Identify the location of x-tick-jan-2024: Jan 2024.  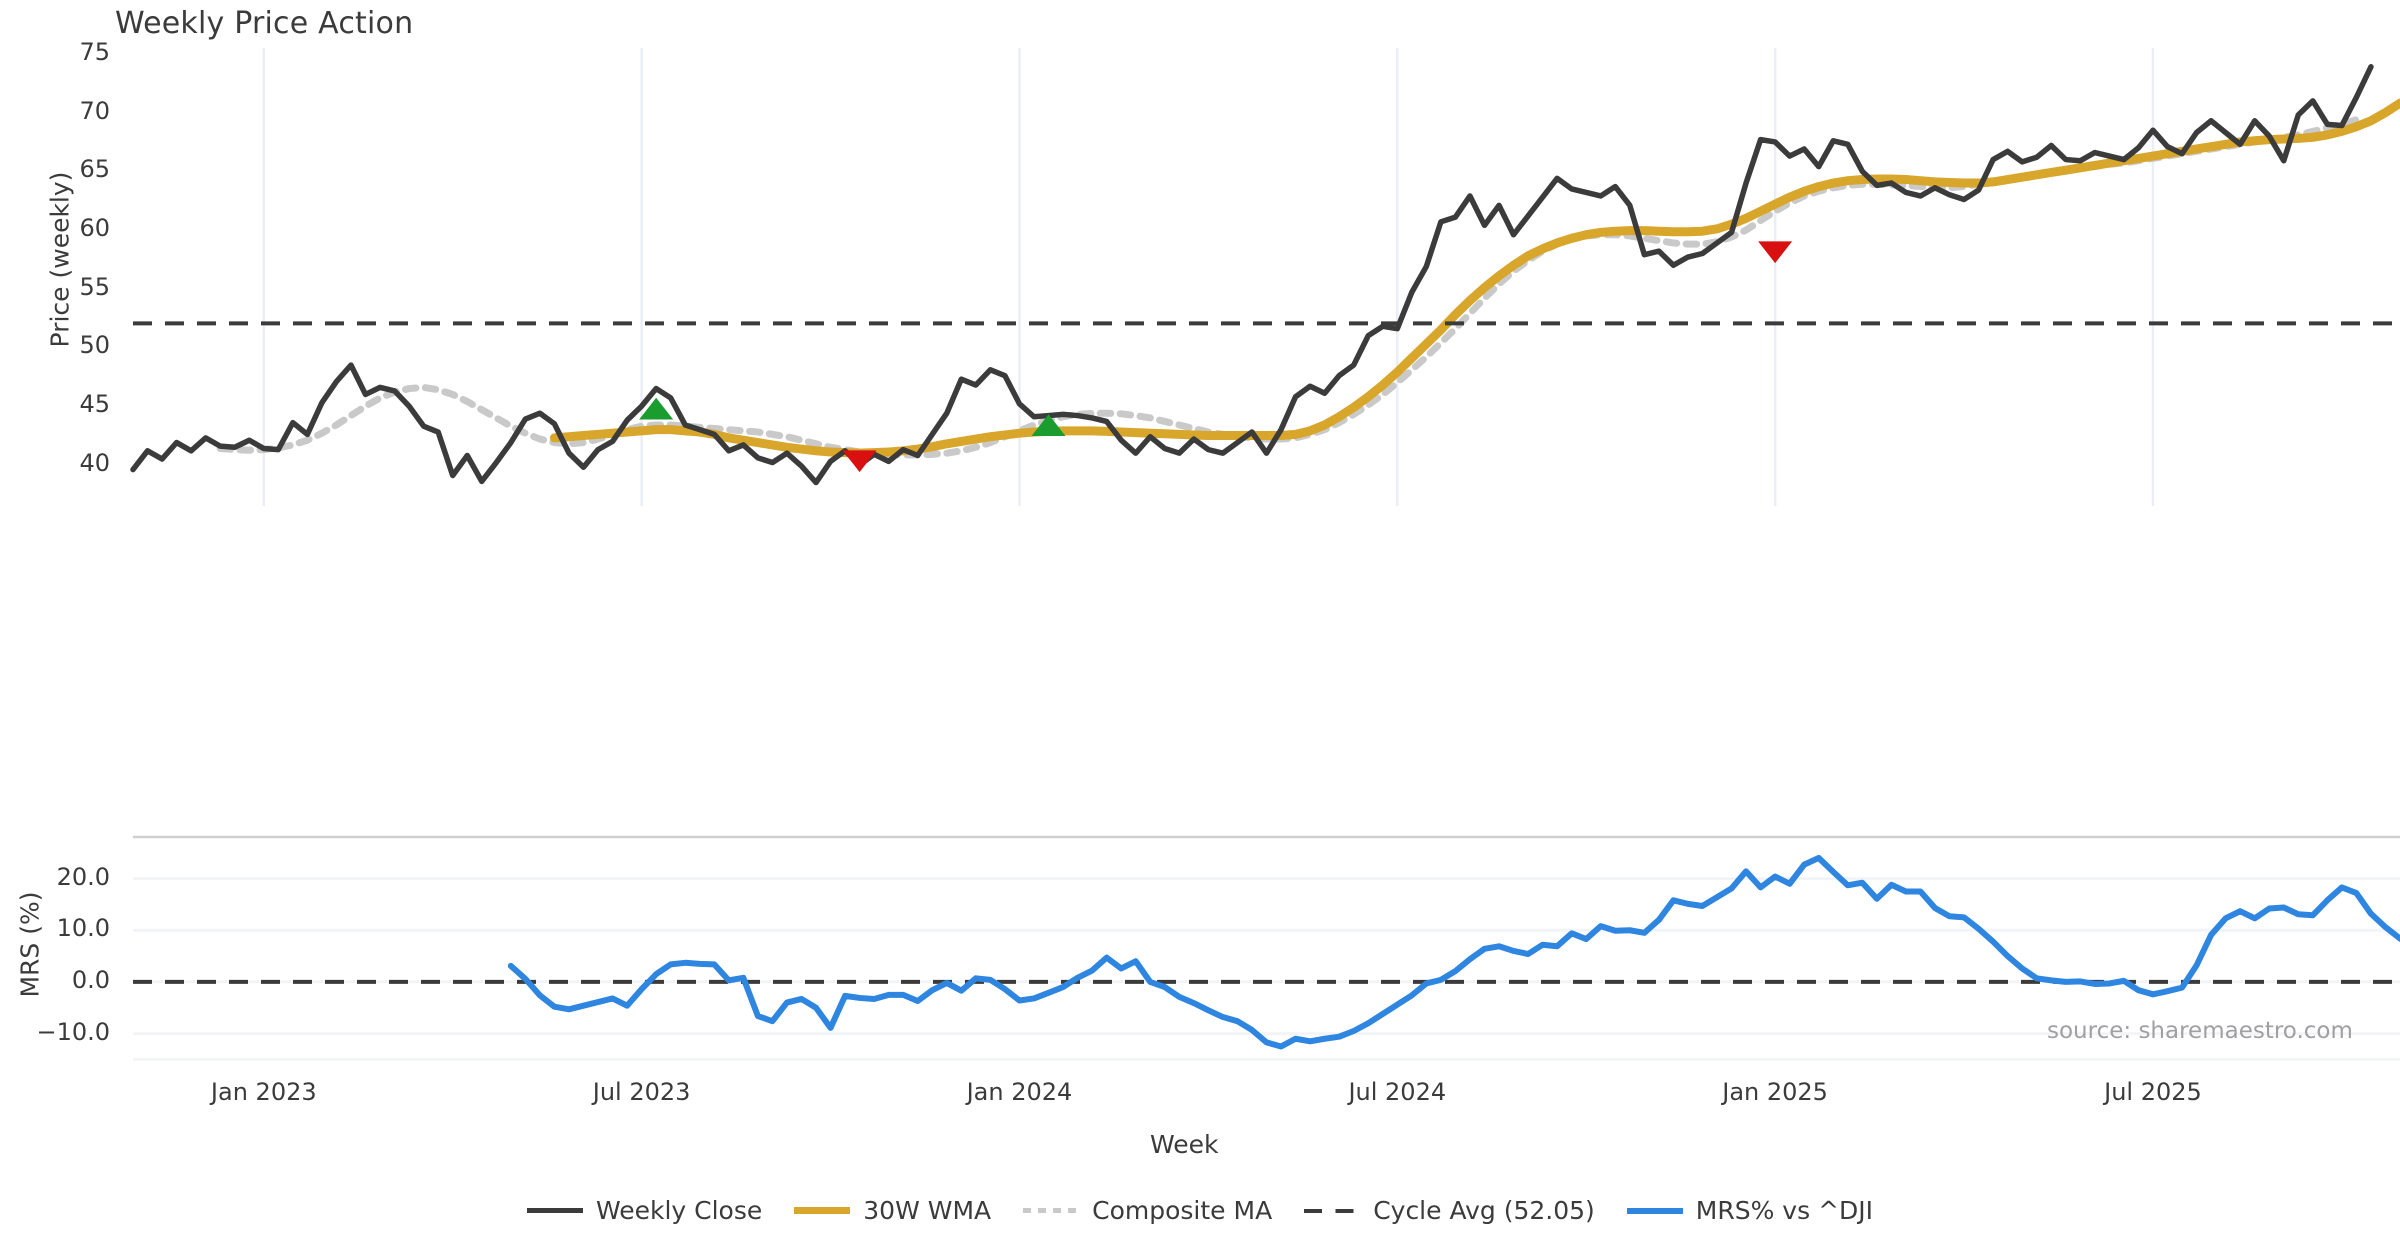
(1019, 1092).